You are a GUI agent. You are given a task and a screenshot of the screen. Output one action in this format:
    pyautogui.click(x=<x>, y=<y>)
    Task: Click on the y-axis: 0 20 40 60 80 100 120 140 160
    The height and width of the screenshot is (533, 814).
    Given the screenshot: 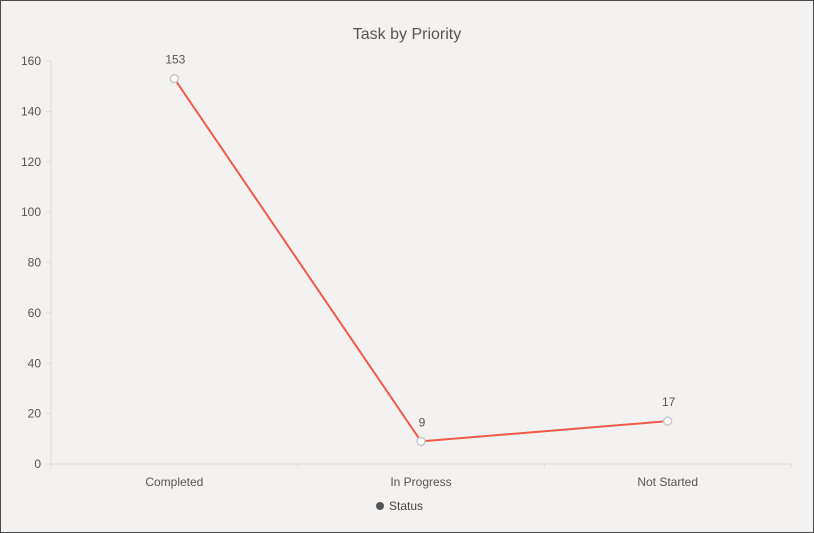 What is the action you would take?
    pyautogui.click(x=36, y=262)
    